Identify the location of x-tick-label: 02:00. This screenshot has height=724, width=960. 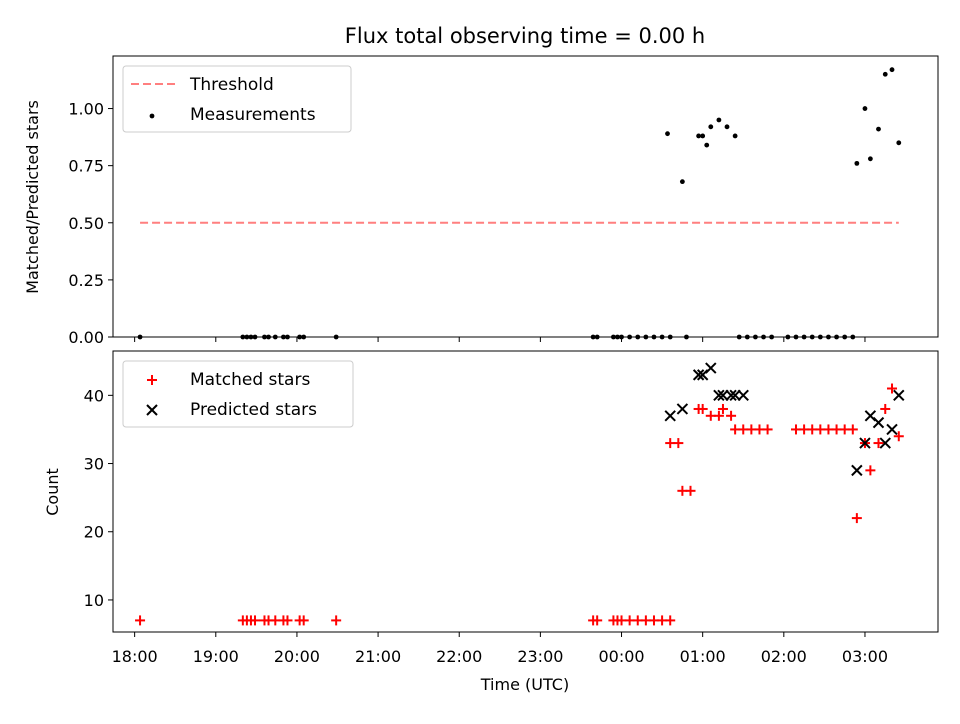
(784, 656).